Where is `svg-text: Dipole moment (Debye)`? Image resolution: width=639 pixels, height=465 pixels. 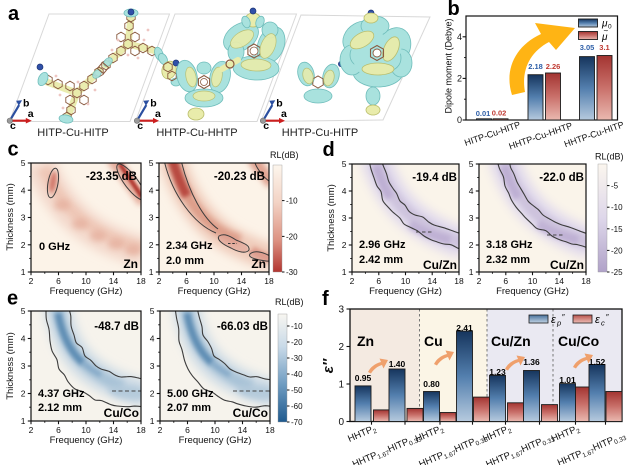
svg-text: Dipole moment (Debye) is located at coordinates (449, 65).